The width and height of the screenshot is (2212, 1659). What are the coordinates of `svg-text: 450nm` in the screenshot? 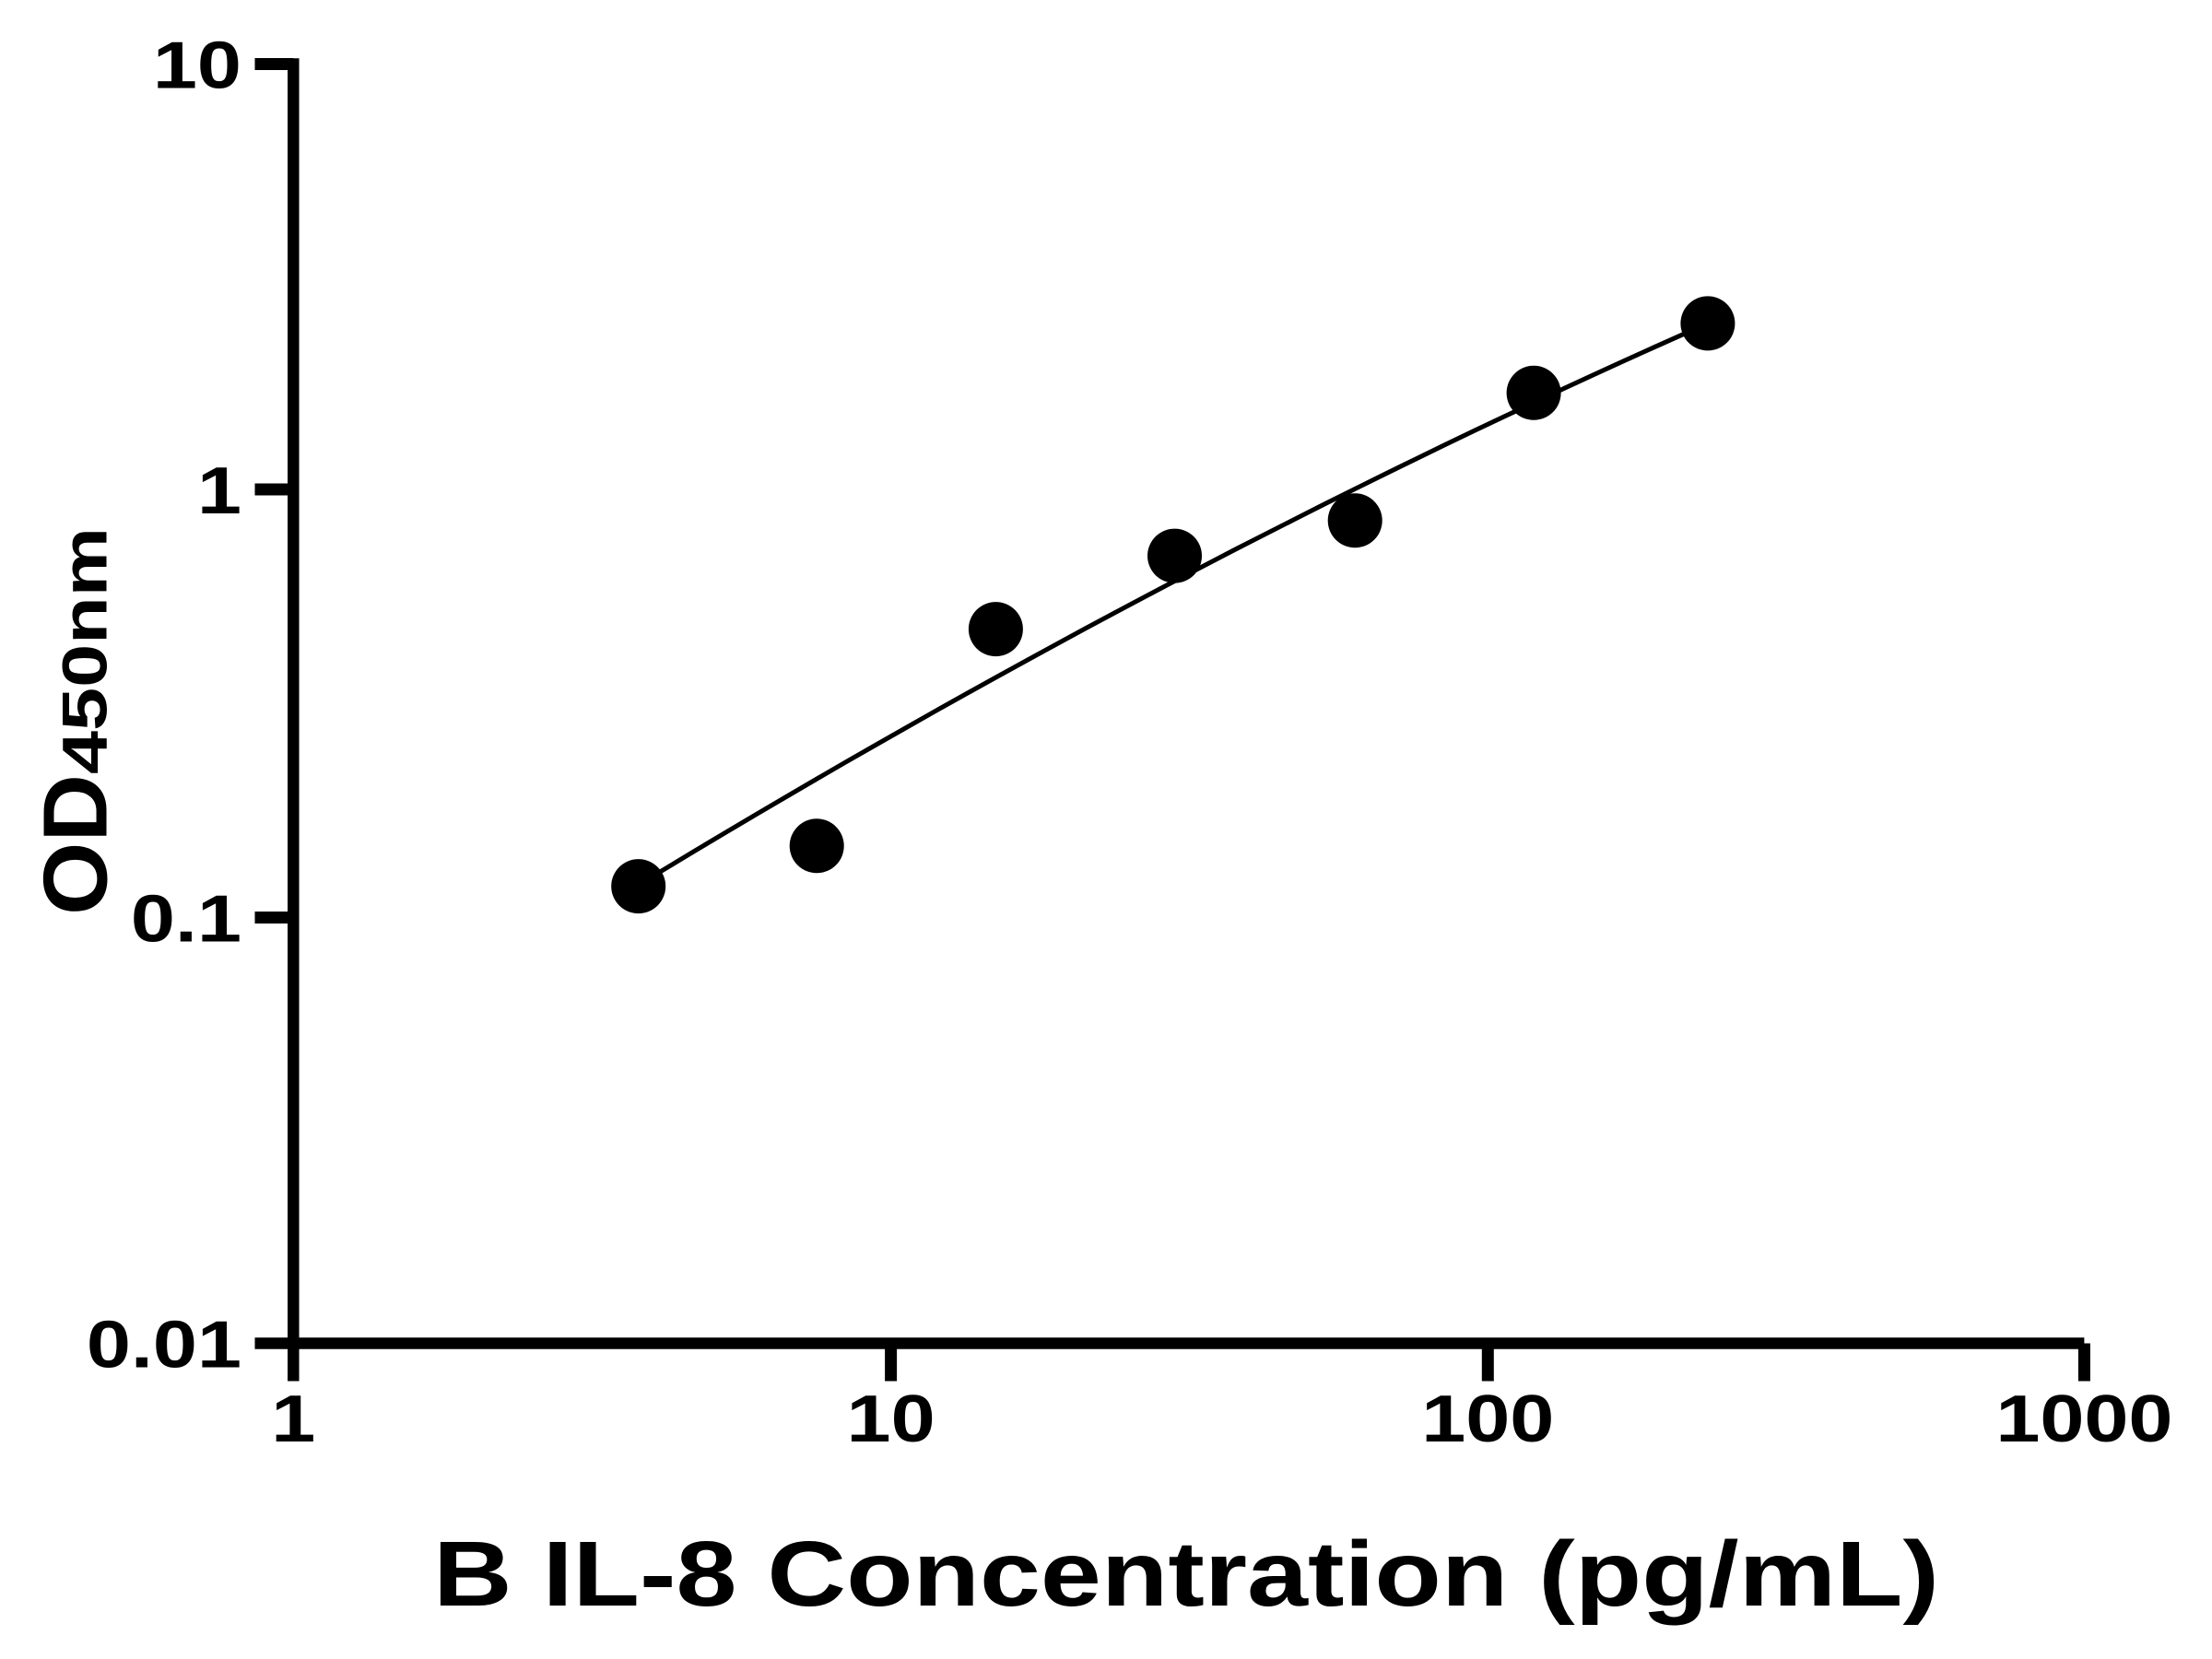 It's located at (85, 650).